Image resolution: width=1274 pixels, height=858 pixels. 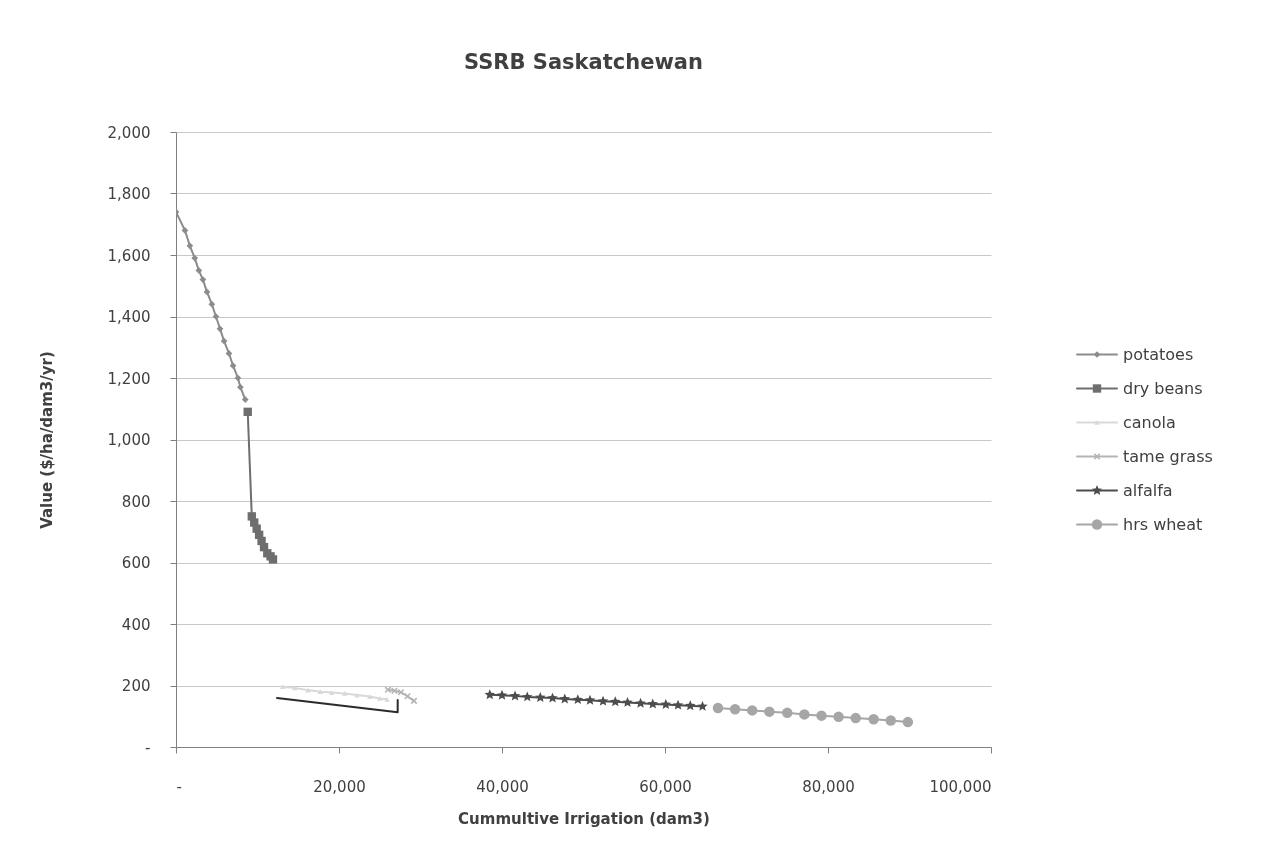 I want to click on chart-title: SSRB Saskatchewan, so click(x=583, y=62).